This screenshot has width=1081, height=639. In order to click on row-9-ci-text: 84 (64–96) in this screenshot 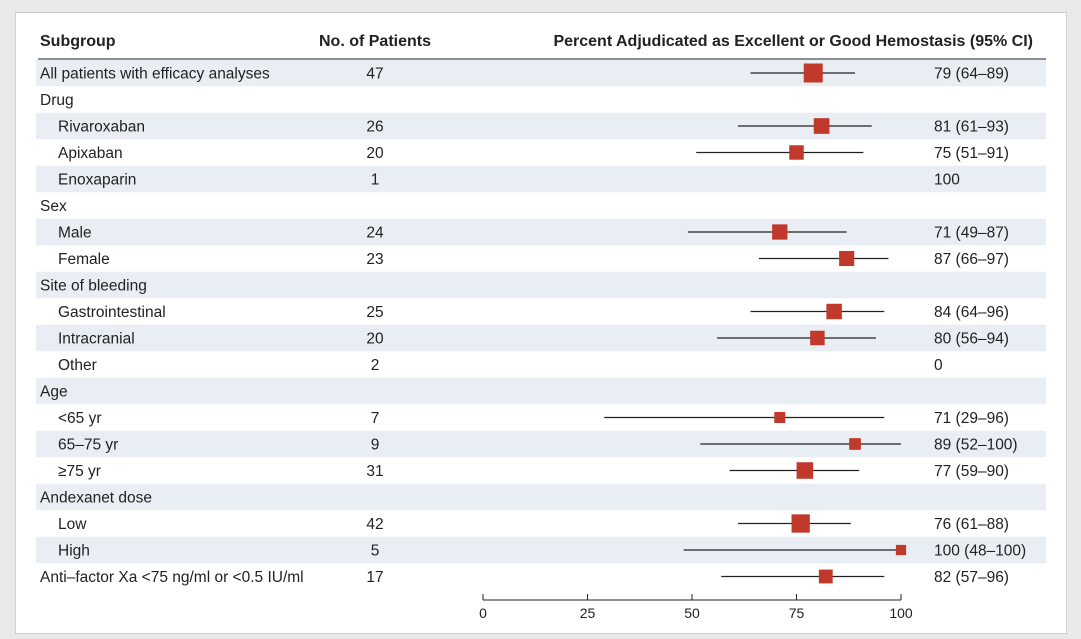, I will do `click(971, 312)`.